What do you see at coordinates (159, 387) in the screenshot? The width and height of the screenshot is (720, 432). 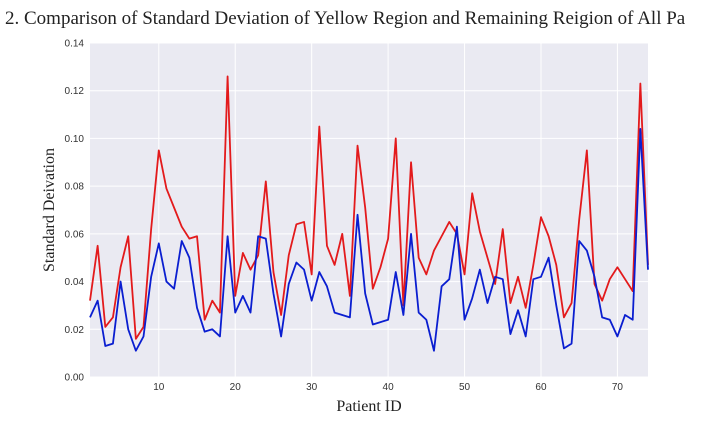 I see `x-tick-label: 10` at bounding box center [159, 387].